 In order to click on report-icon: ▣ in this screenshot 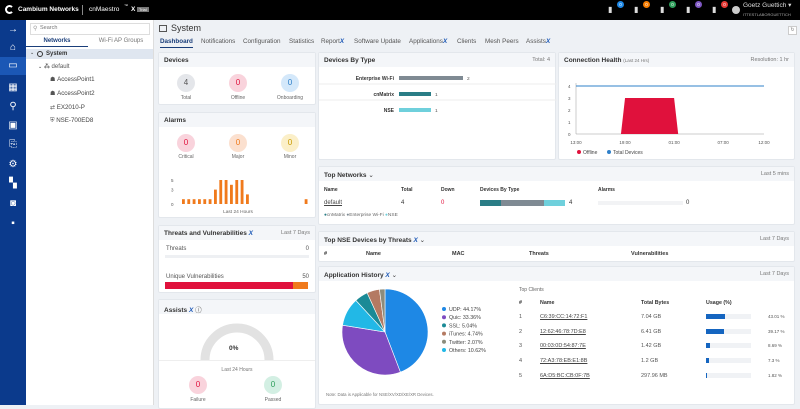, I will do `click(13, 125)`.